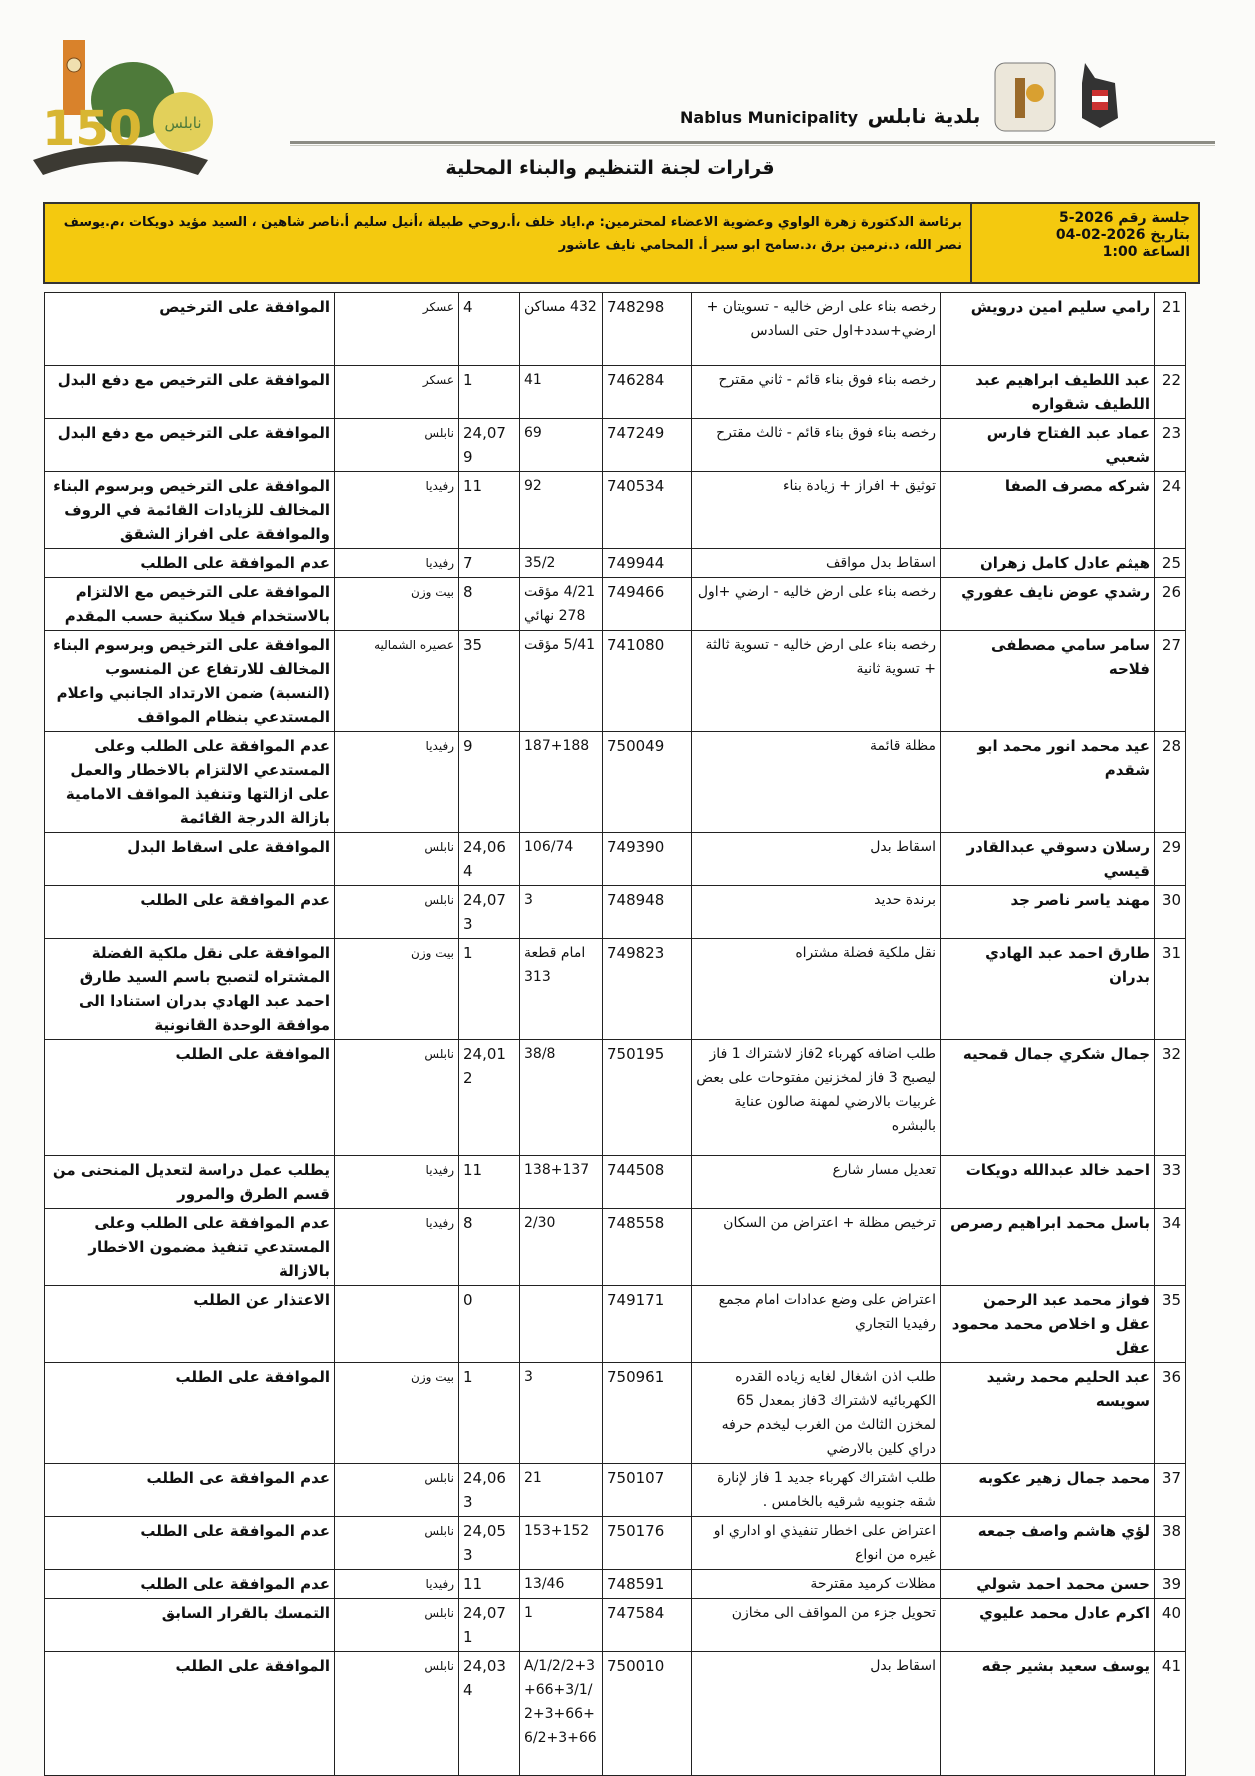  What do you see at coordinates (561, 1182) in the screenshot?
I see `parcel-number: 138+137` at bounding box center [561, 1182].